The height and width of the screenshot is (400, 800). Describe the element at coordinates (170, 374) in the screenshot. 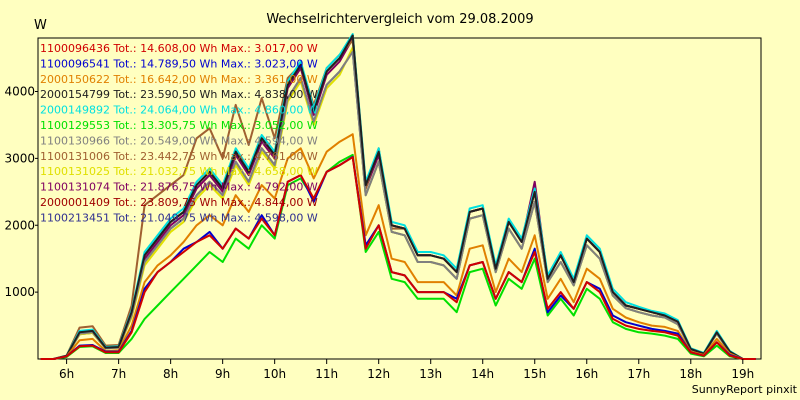

I see `x-tick-label: 8h` at that location.